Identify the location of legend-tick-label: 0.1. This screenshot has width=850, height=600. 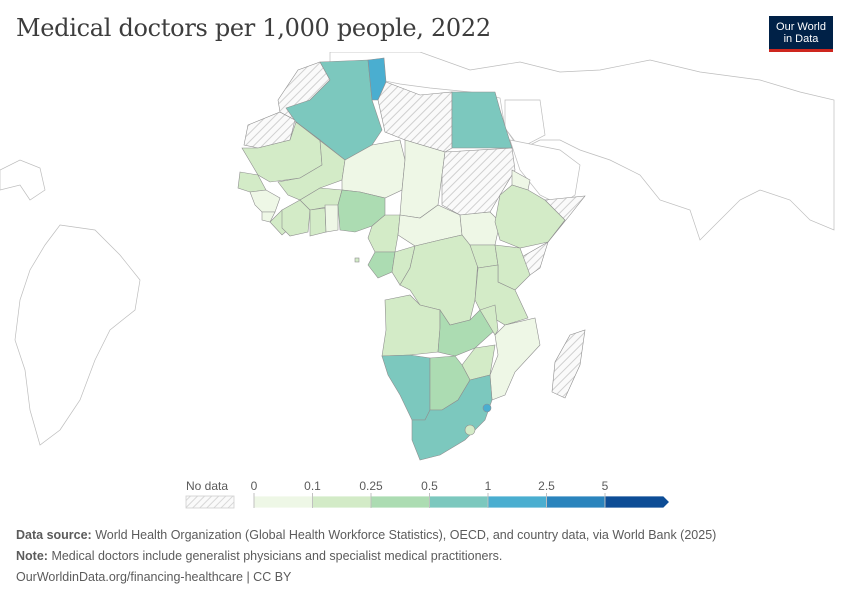
(312, 486).